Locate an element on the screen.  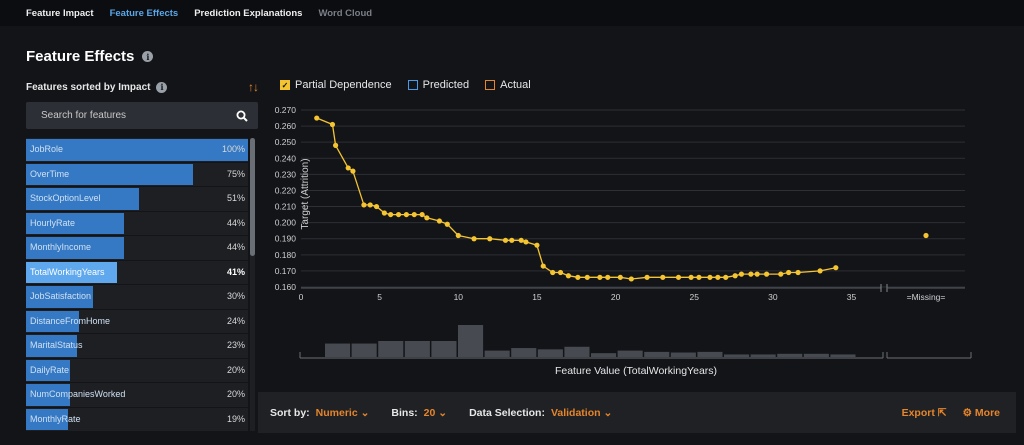
feature-row: StockOptionLevel 51% is located at coordinates (137, 199).